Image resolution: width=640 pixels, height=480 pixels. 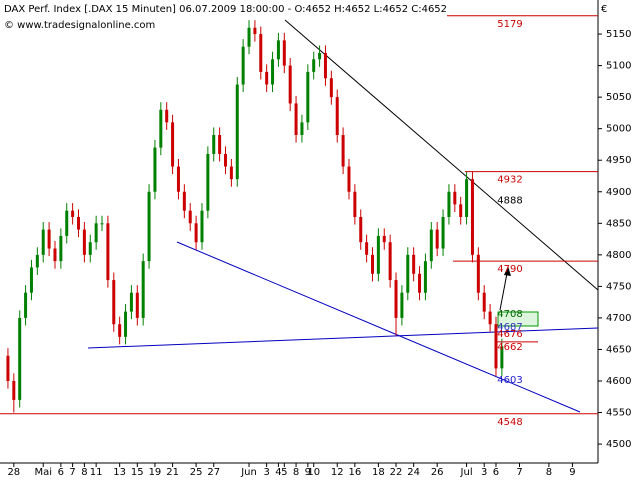 What do you see at coordinates (509, 380) in the screenshot?
I see `price-label: 4603` at bounding box center [509, 380].